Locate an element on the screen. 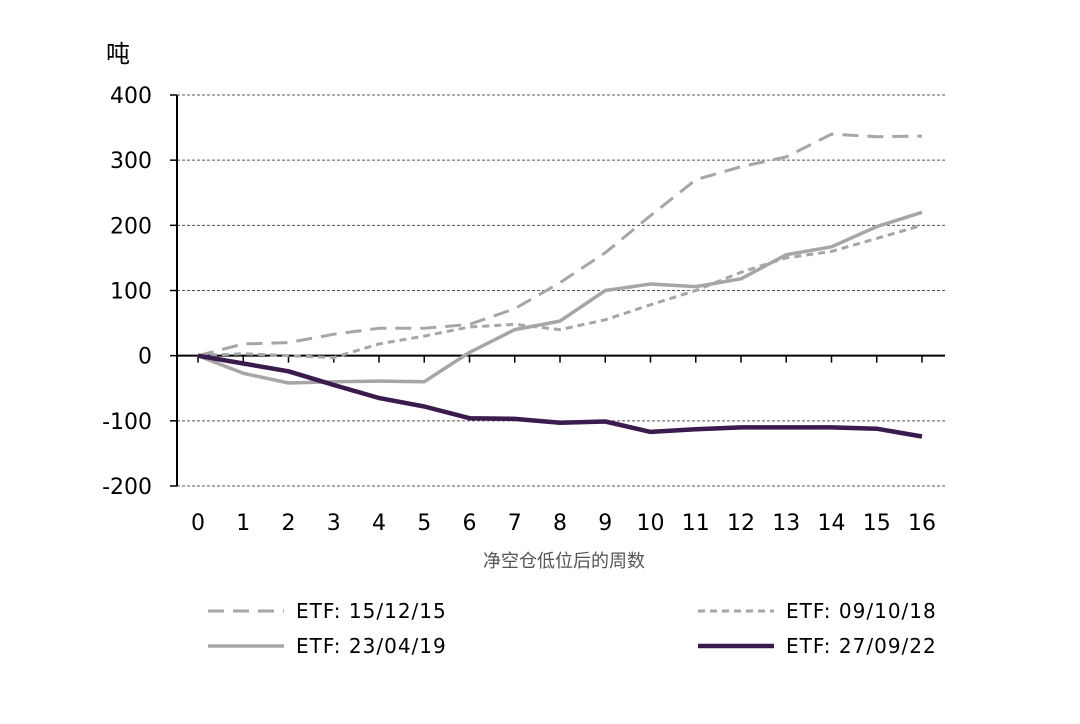  x-tick-label: 1 is located at coordinates (243, 523).